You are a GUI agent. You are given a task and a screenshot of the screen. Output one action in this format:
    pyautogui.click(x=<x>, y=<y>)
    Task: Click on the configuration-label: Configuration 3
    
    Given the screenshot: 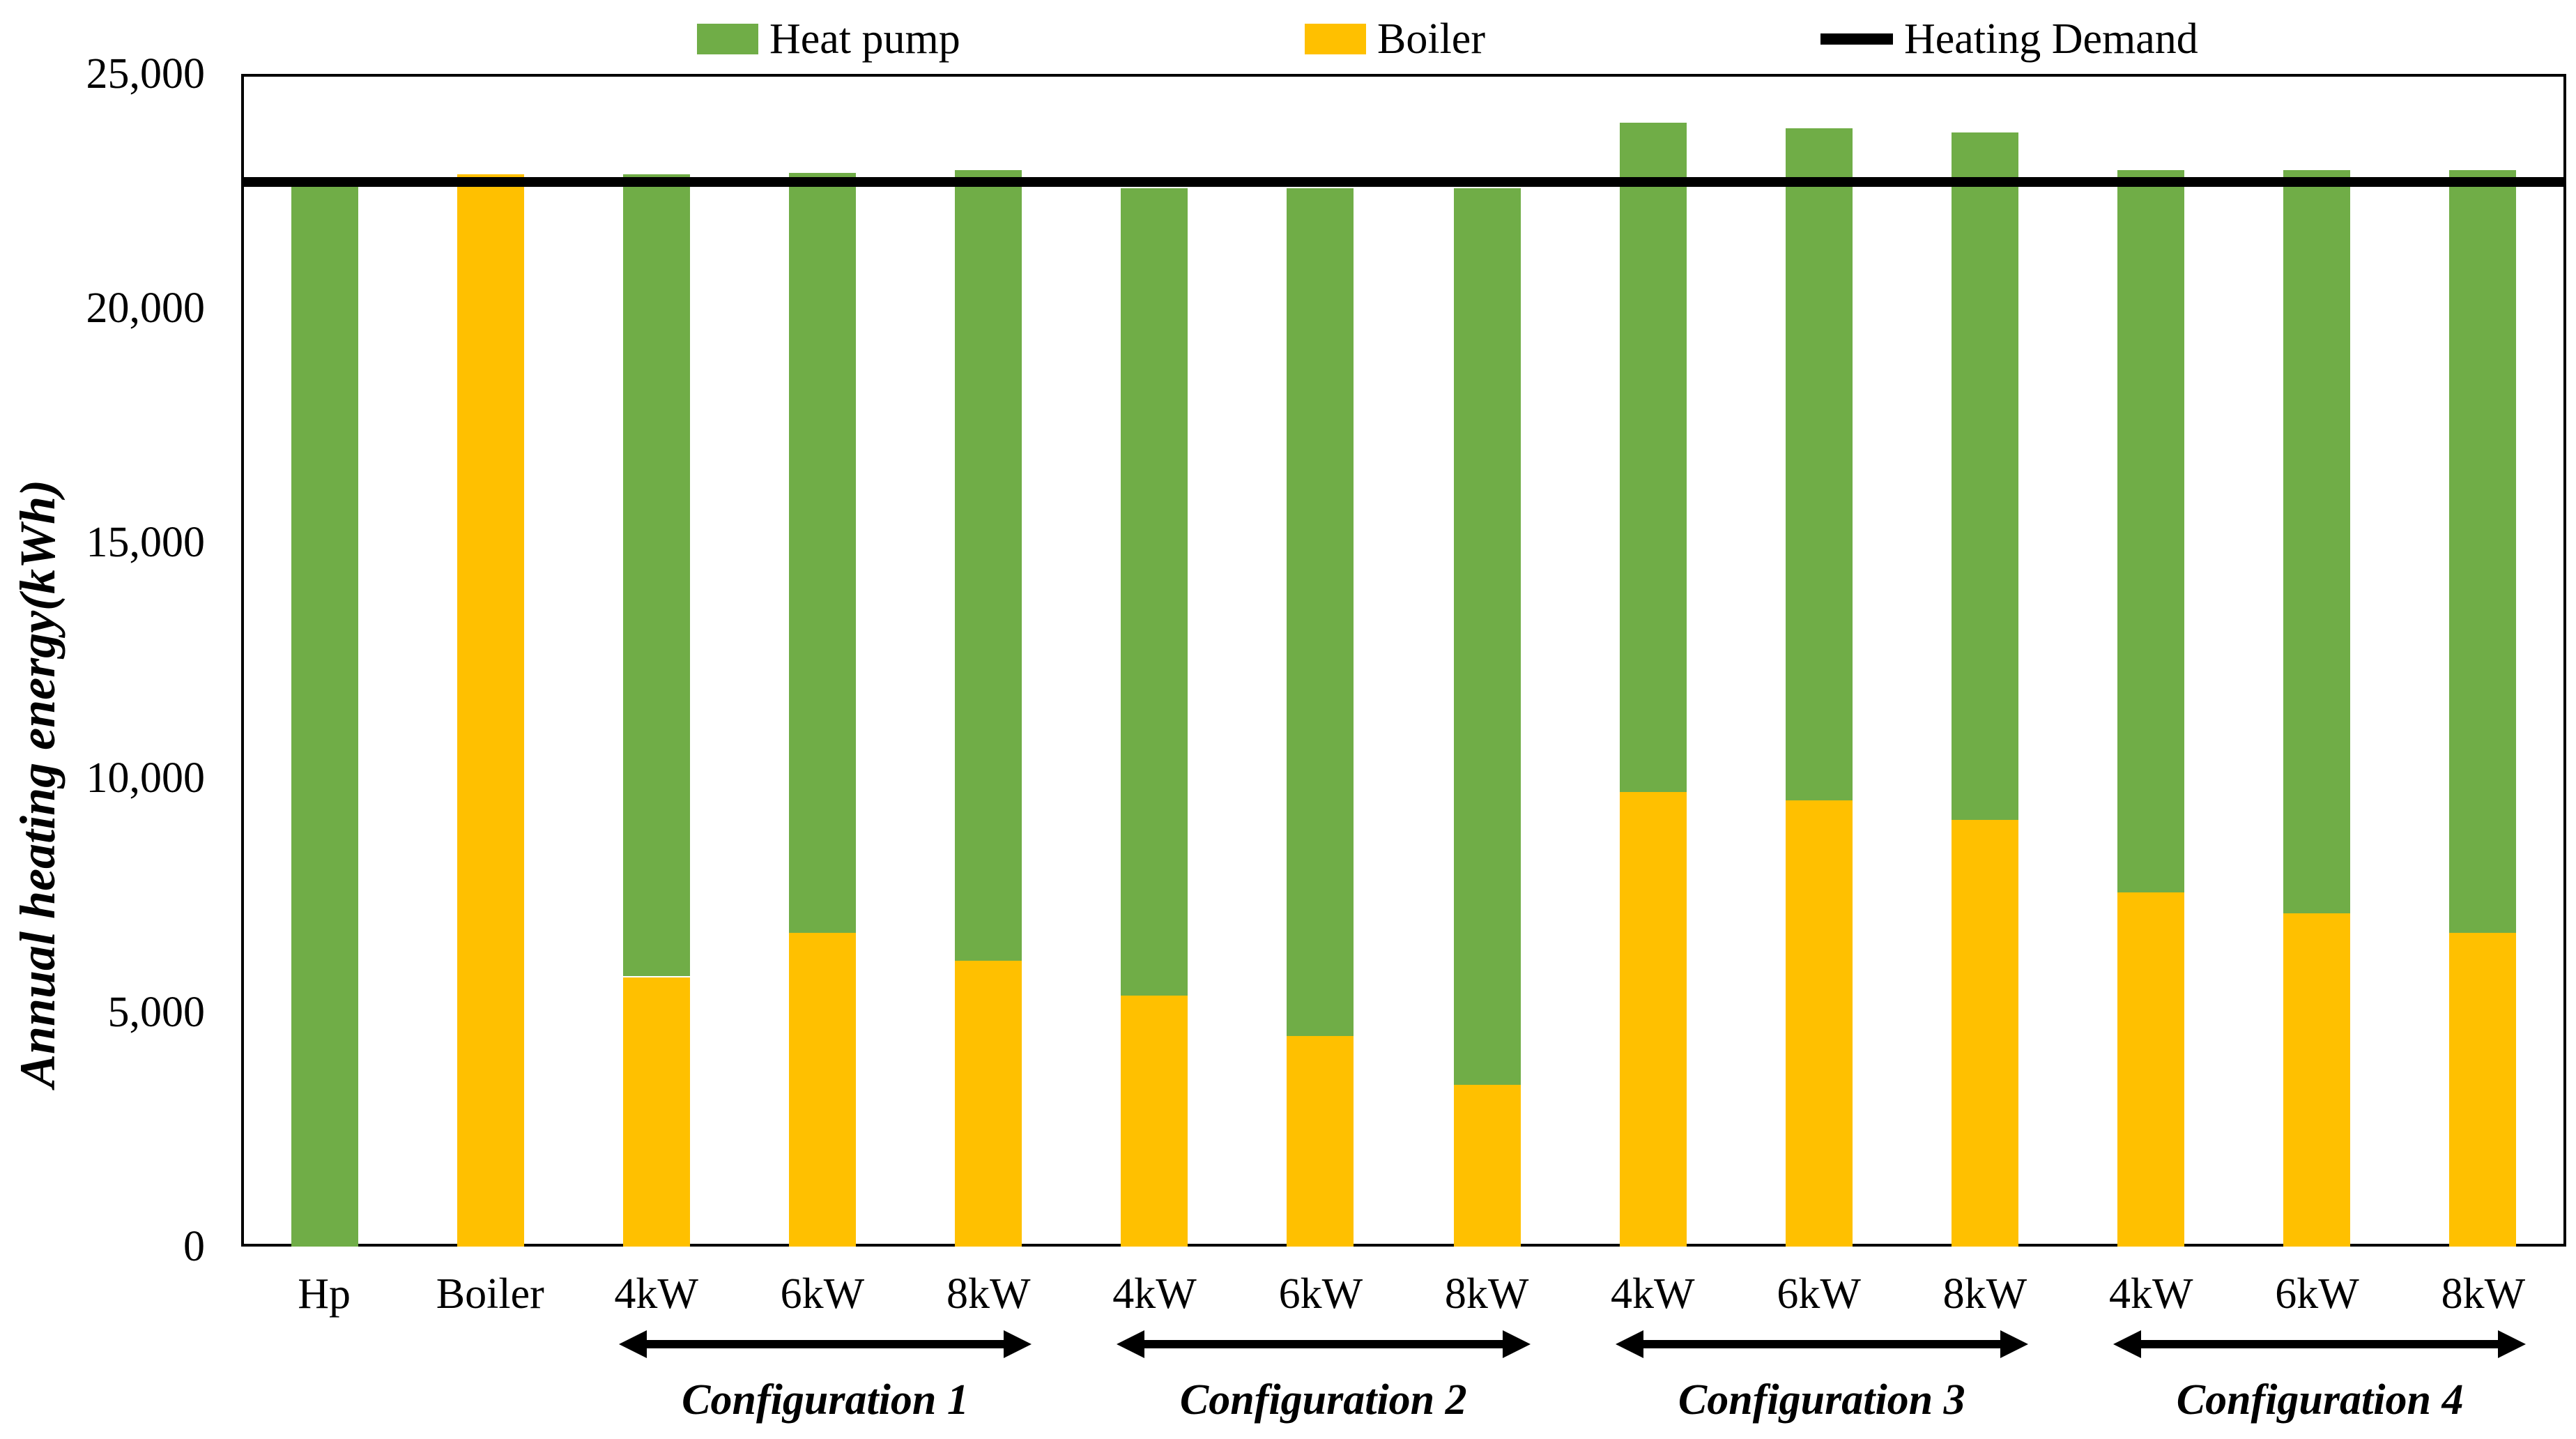 What is the action you would take?
    pyautogui.click(x=1822, y=1399)
    